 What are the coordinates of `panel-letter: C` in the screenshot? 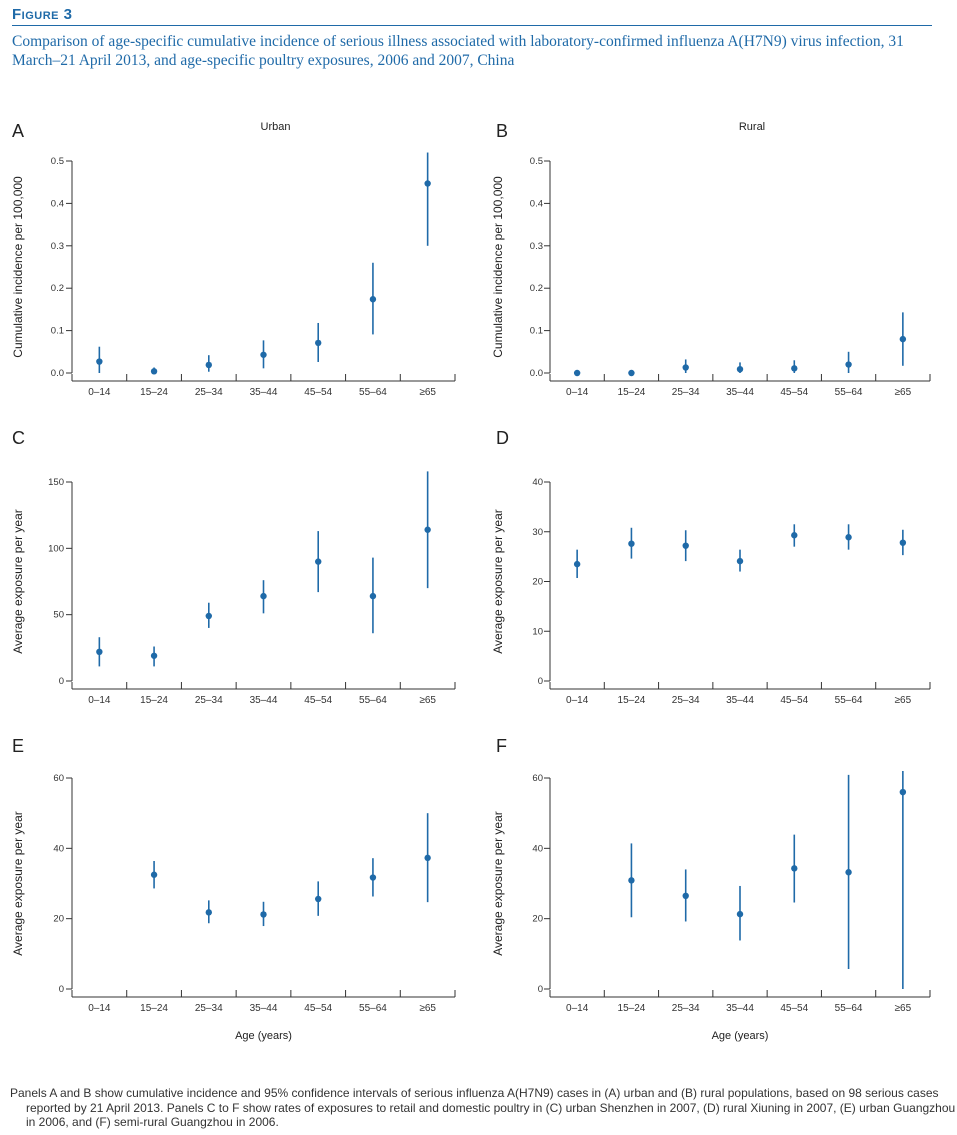 It's located at (18, 438).